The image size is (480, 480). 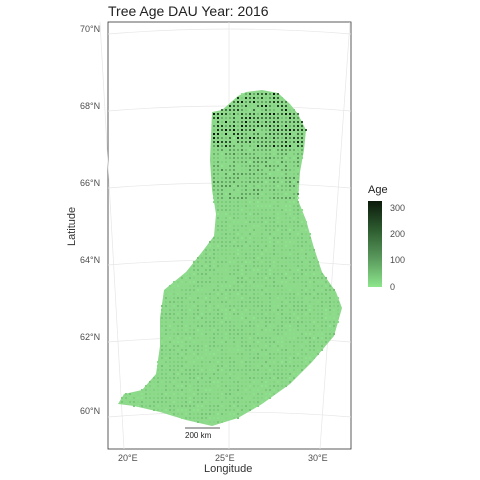 I want to click on graticule-lon-line, so click(x=112, y=235).